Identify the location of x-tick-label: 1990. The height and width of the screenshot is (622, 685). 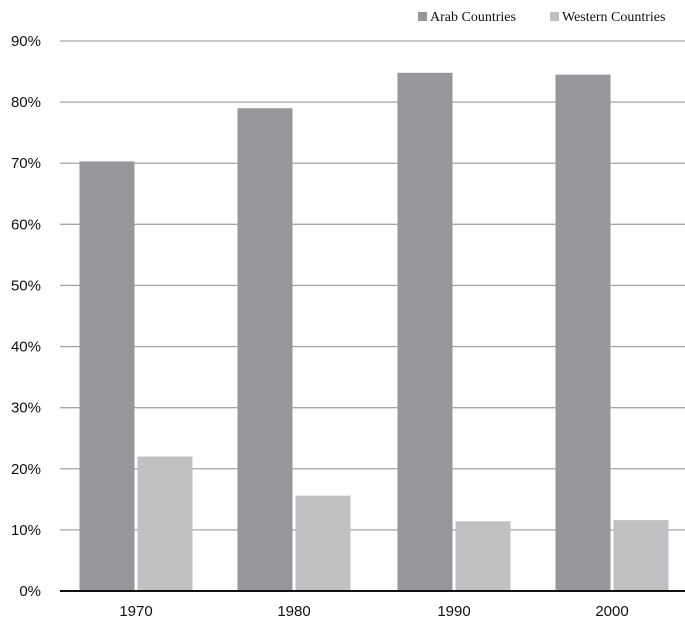
(453, 611).